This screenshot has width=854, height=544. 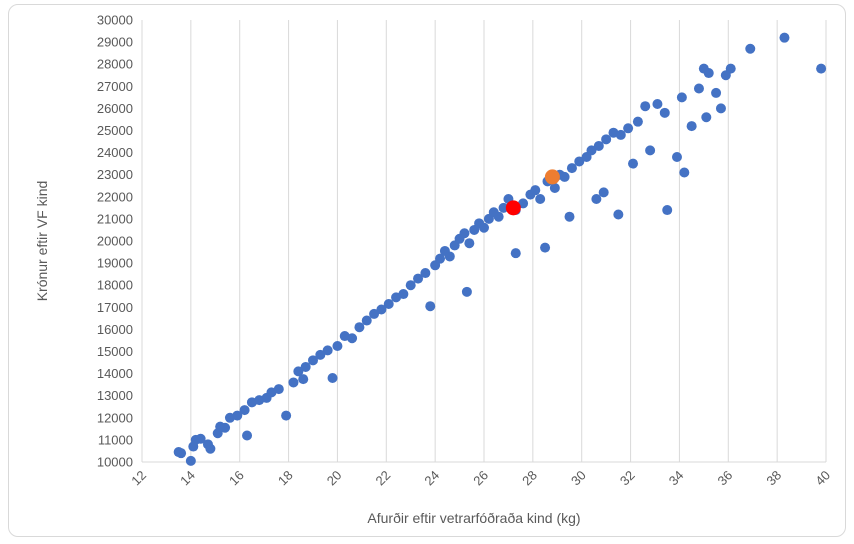 I want to click on highlight-2-point, so click(x=552, y=177).